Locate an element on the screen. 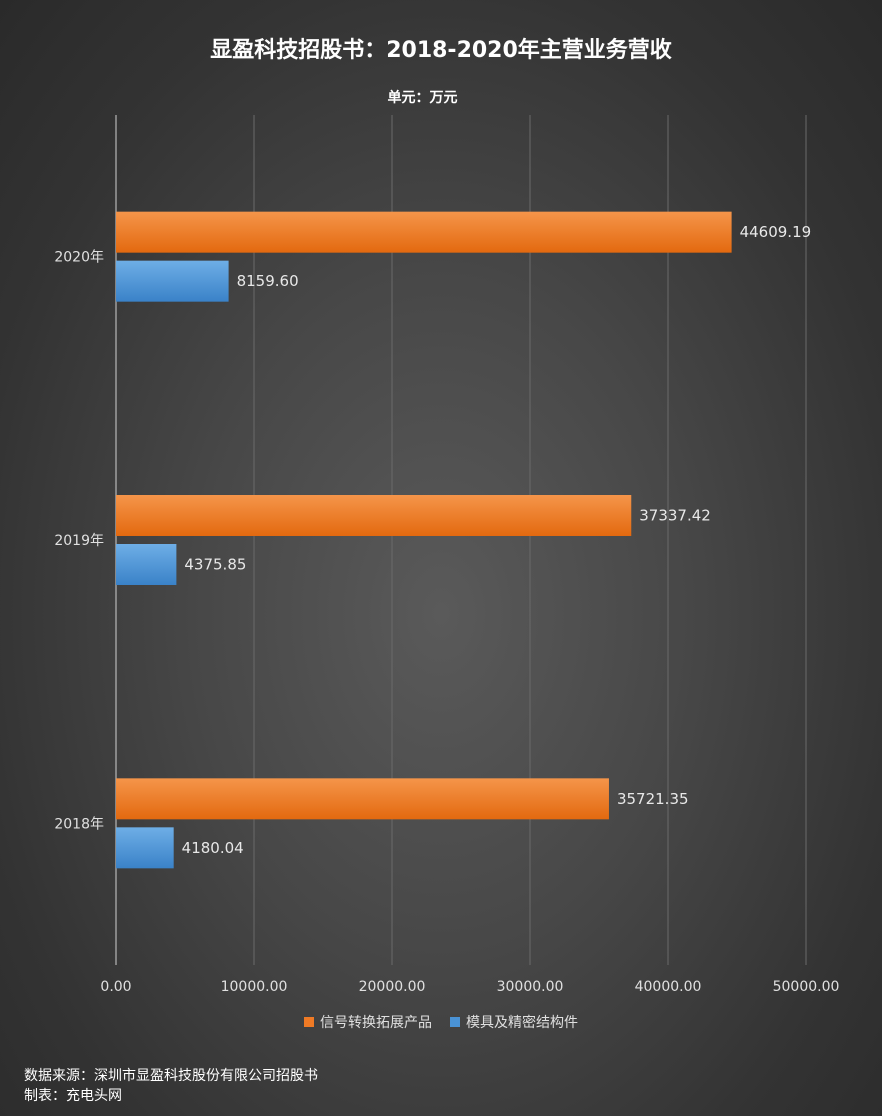  footer: 数据来源：深圳市显盈科技股份有限公司招股书 制表：充电头网 is located at coordinates (171, 1086).